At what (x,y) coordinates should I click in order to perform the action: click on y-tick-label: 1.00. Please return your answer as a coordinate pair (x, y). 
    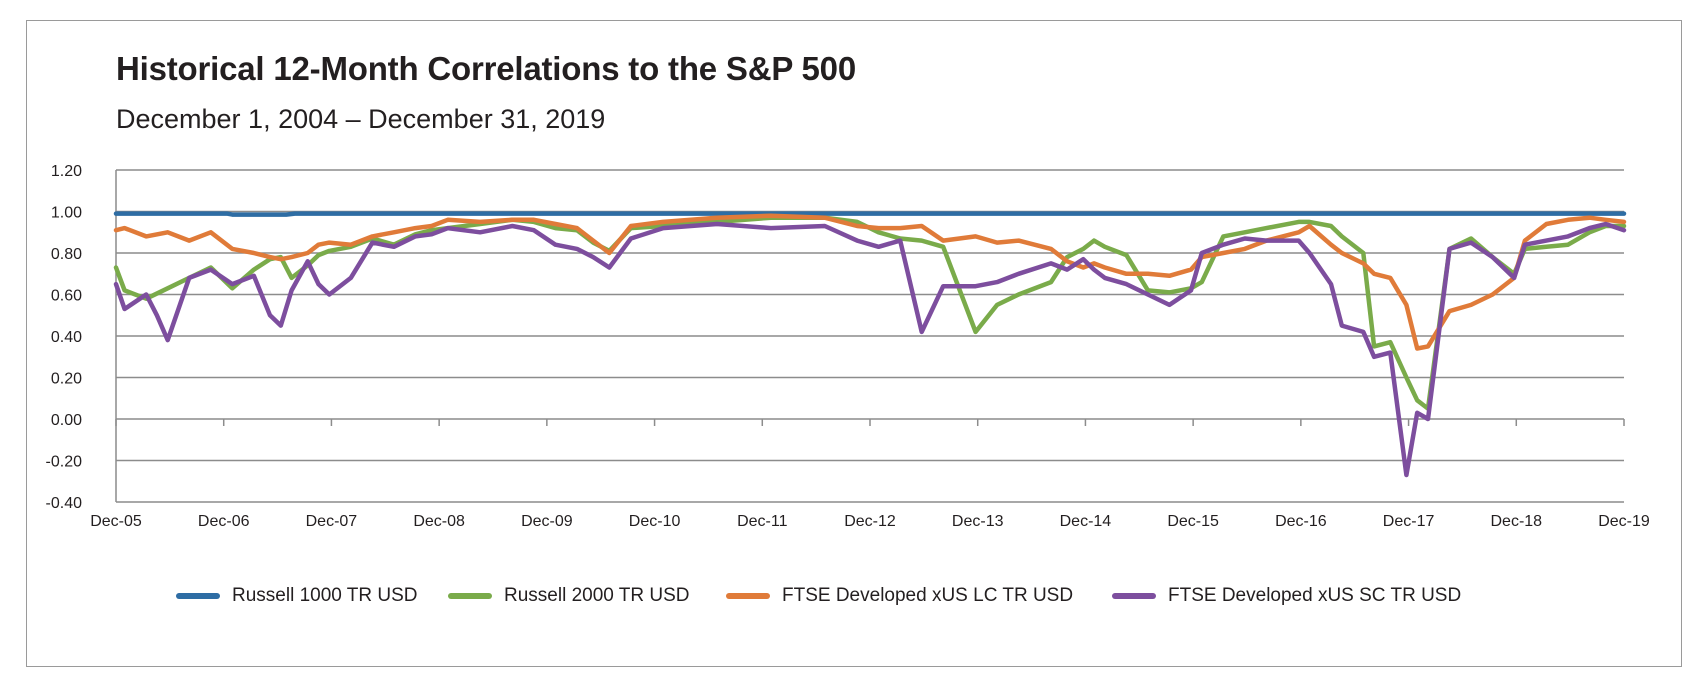
    Looking at the image, I should click on (66, 213).